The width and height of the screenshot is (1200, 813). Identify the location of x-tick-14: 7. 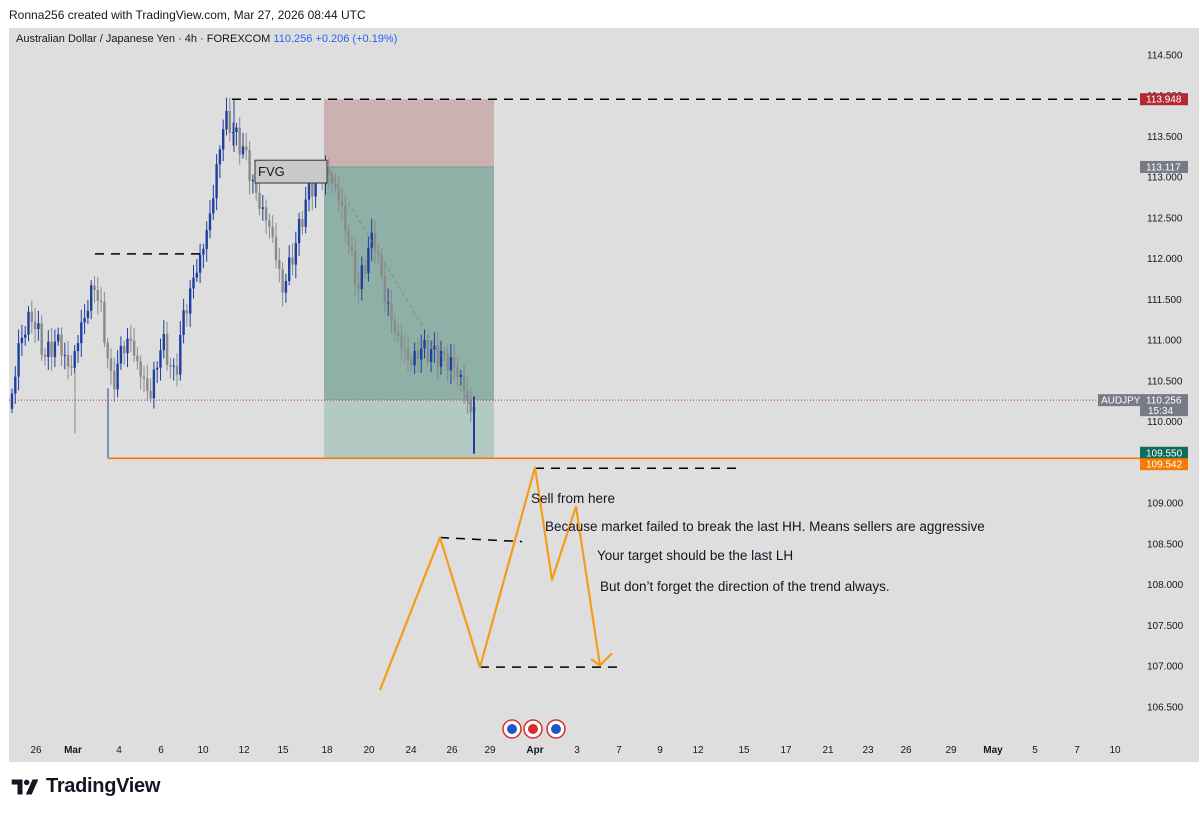
(619, 750).